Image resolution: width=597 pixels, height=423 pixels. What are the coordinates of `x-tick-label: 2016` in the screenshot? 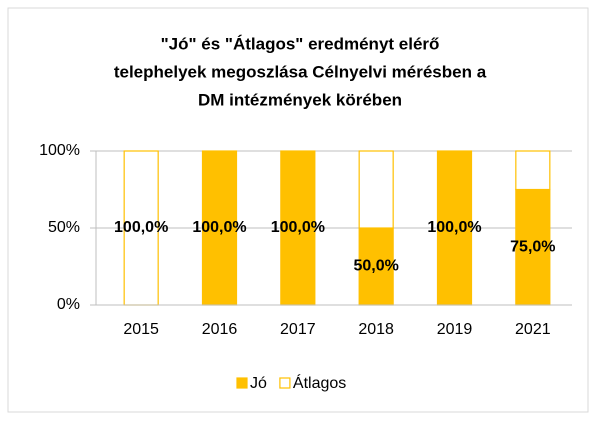 It's located at (220, 329).